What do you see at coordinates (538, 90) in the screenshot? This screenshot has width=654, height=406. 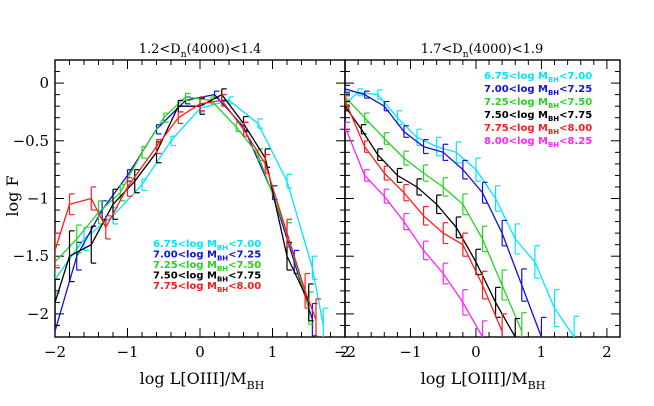 I see `right-legend-entry-blue: 7.00<log MBH<7.25` at bounding box center [538, 90].